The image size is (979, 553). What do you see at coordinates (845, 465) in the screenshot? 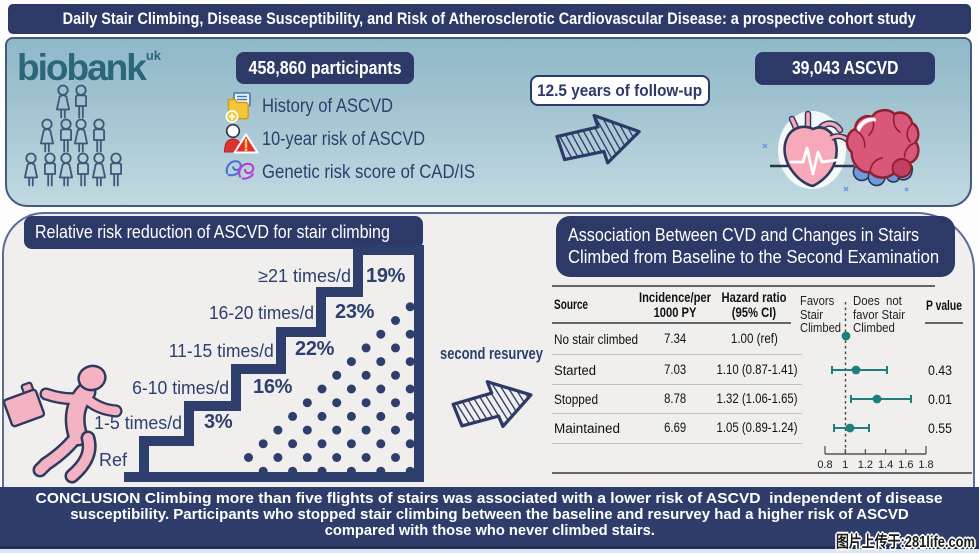
I see `svg-text: 1` at bounding box center [845, 465].